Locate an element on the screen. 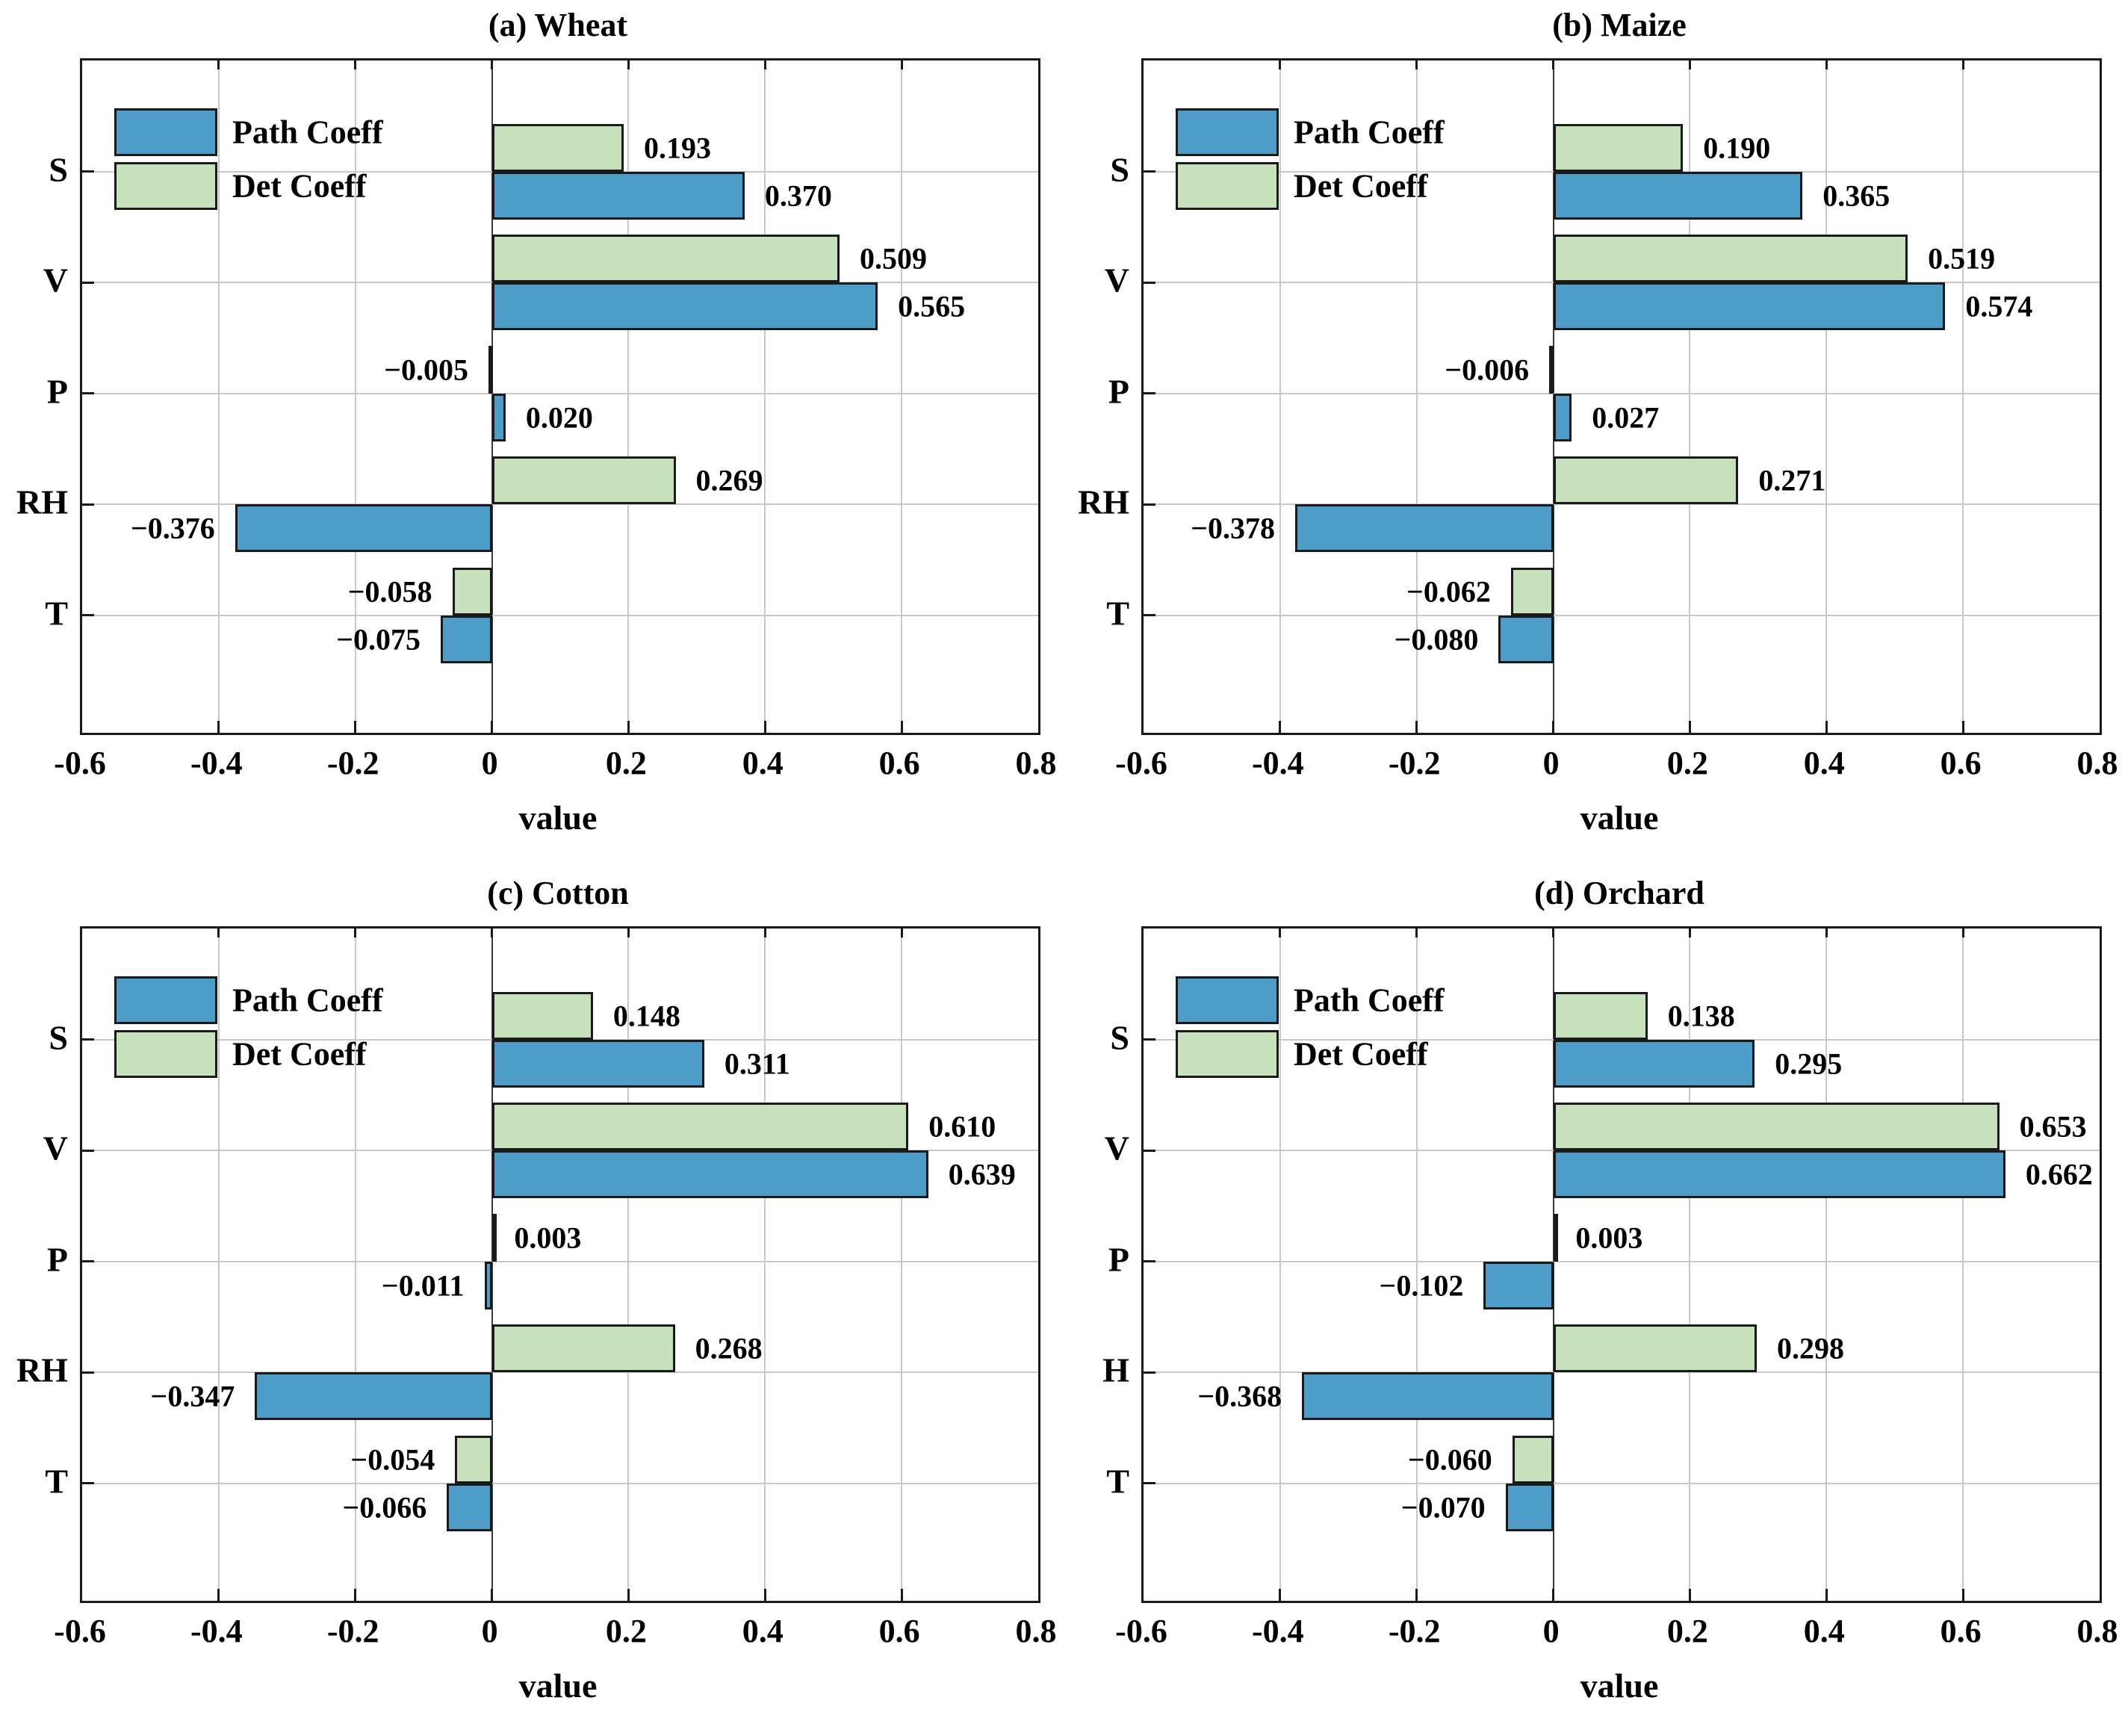  bar-value-label: 0.653 is located at coordinates (2053, 1126).